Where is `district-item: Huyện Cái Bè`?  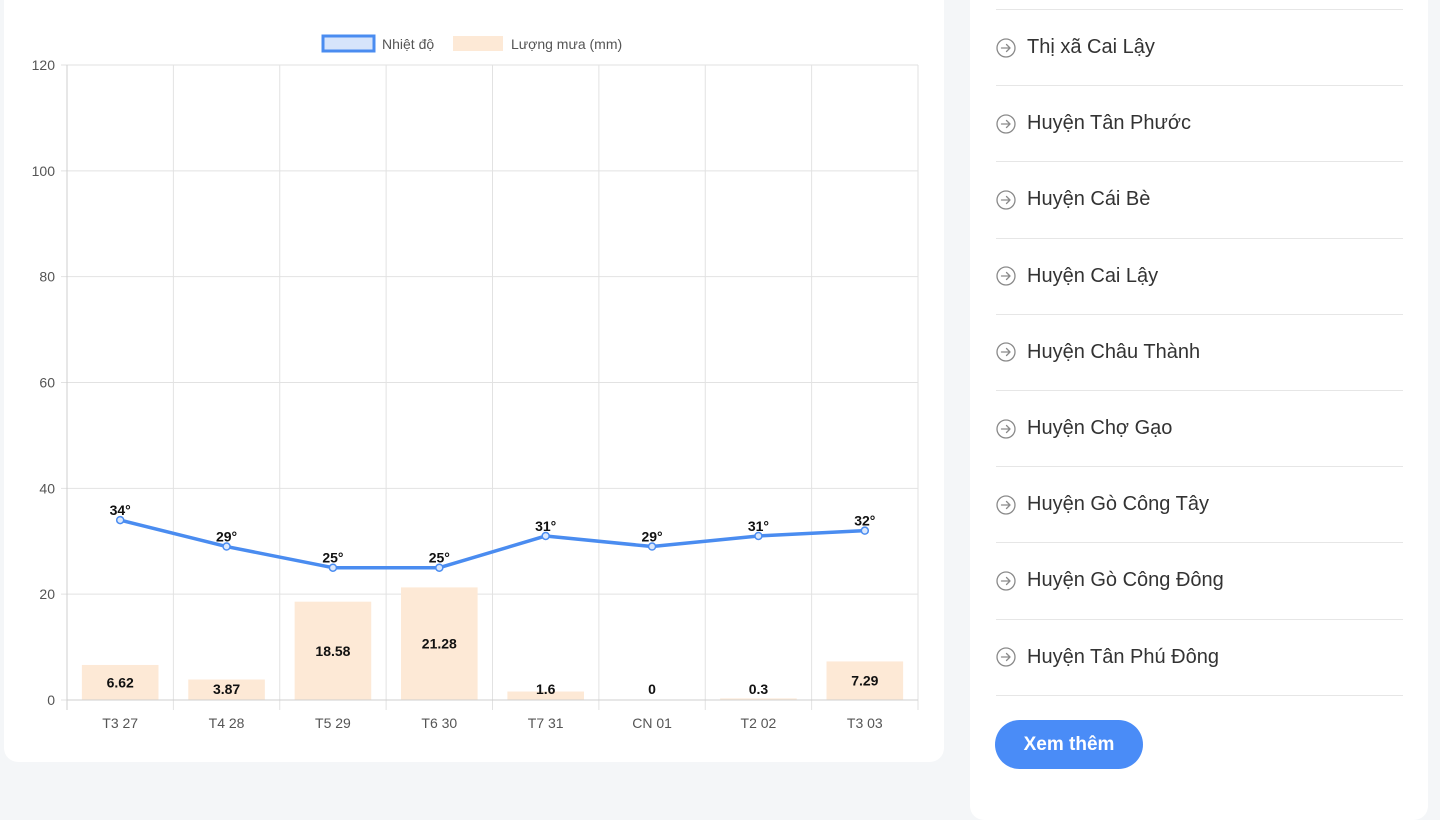 district-item: Huyện Cái Bè is located at coordinates (1199, 200).